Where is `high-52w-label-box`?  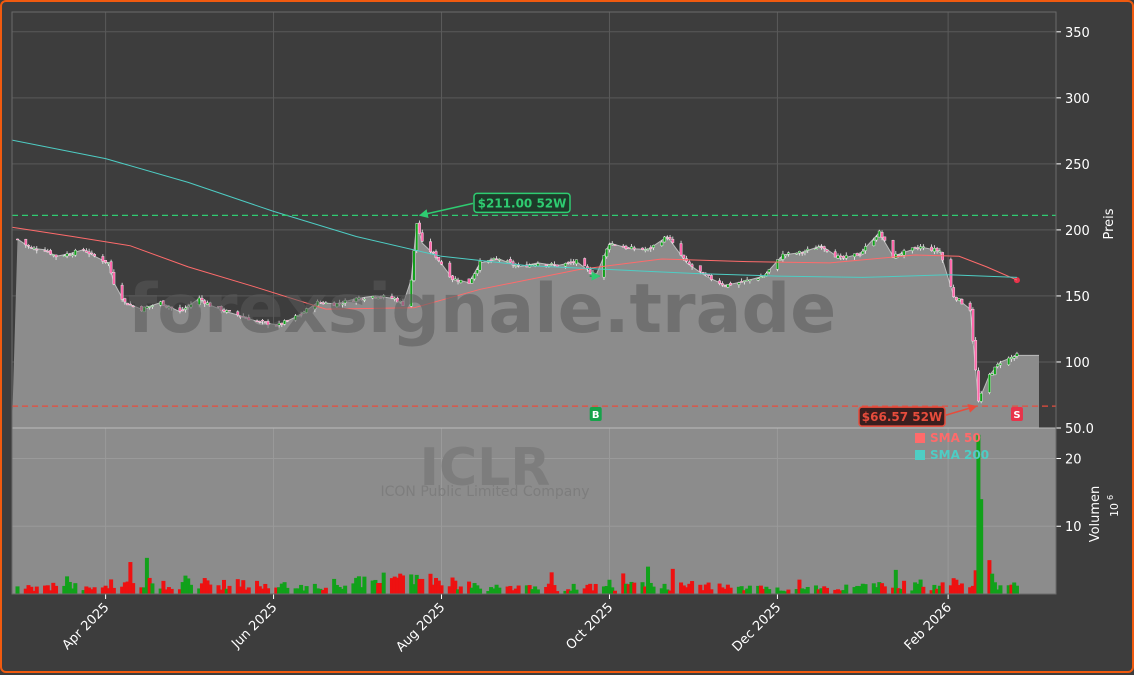
high-52w-label-box is located at coordinates (522, 203).